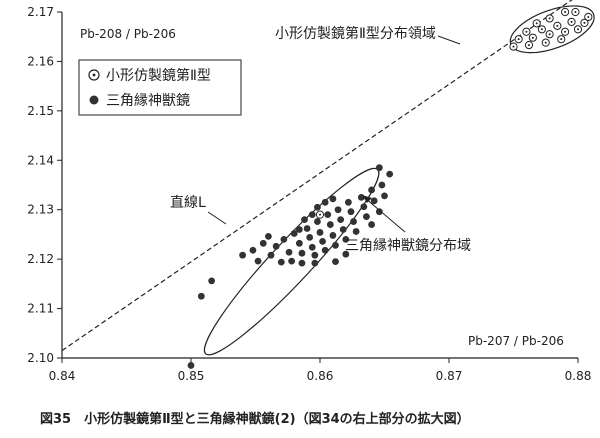 Image resolution: width=600 pixels, height=438 pixels. I want to click on figure-caption: 図35 小形仿製鏡第Ⅱ型と三角縁神獣鏡(2)（図34の右上部分の拡大図）, so click(255, 419).